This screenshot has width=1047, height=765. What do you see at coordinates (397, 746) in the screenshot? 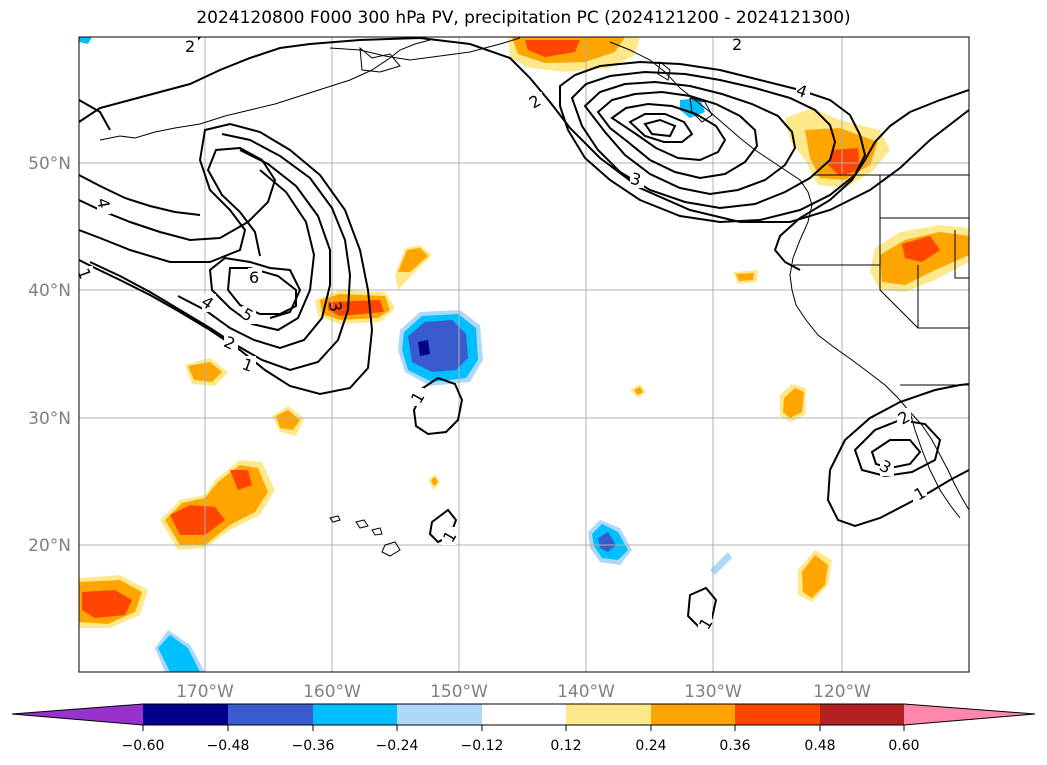
I see `colorbar-tick-label: −0.24` at bounding box center [397, 746].